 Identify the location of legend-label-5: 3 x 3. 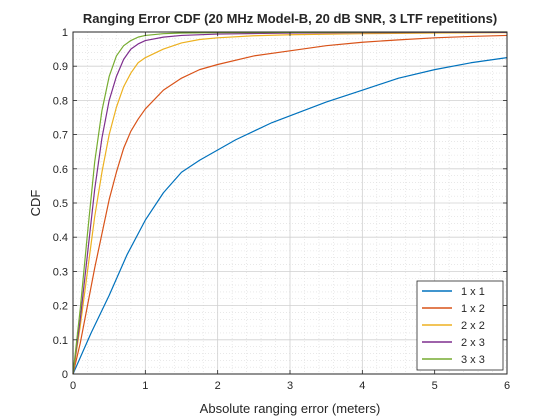
(473, 360).